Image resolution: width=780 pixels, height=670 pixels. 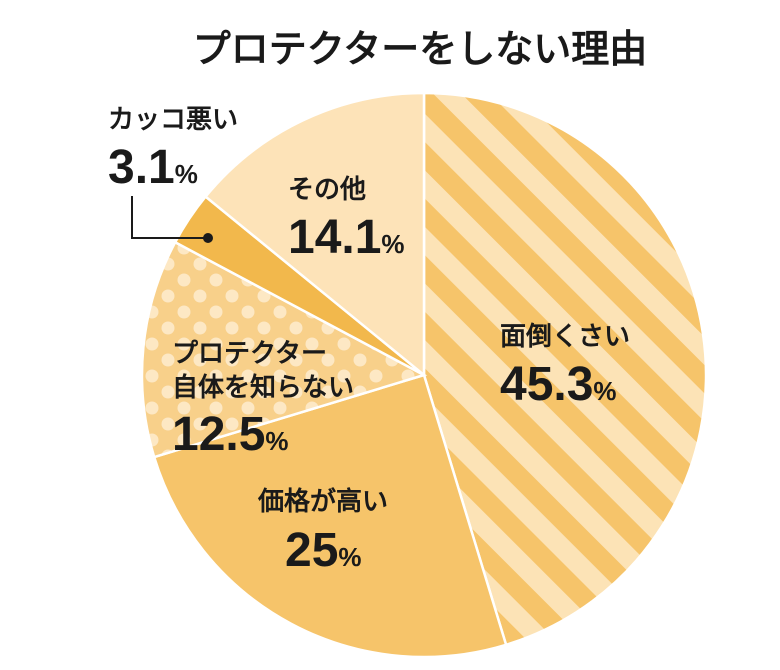 What do you see at coordinates (249, 354) in the screenshot?
I see `slice-label: プロテクター` at bounding box center [249, 354].